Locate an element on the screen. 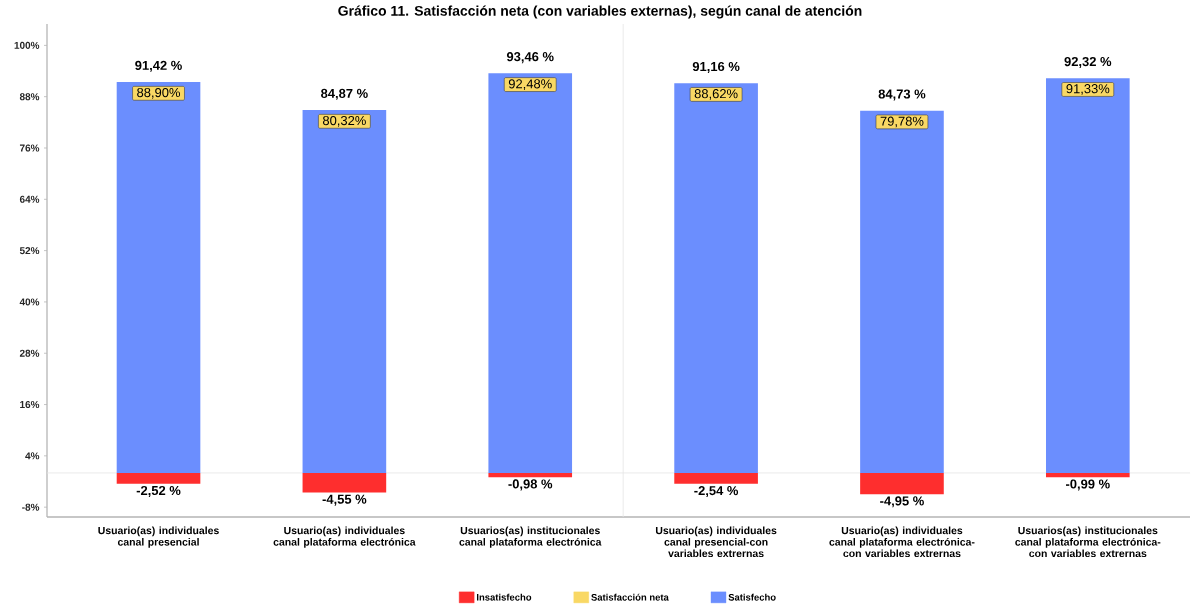  data-label: -2,54 % is located at coordinates (716, 492).